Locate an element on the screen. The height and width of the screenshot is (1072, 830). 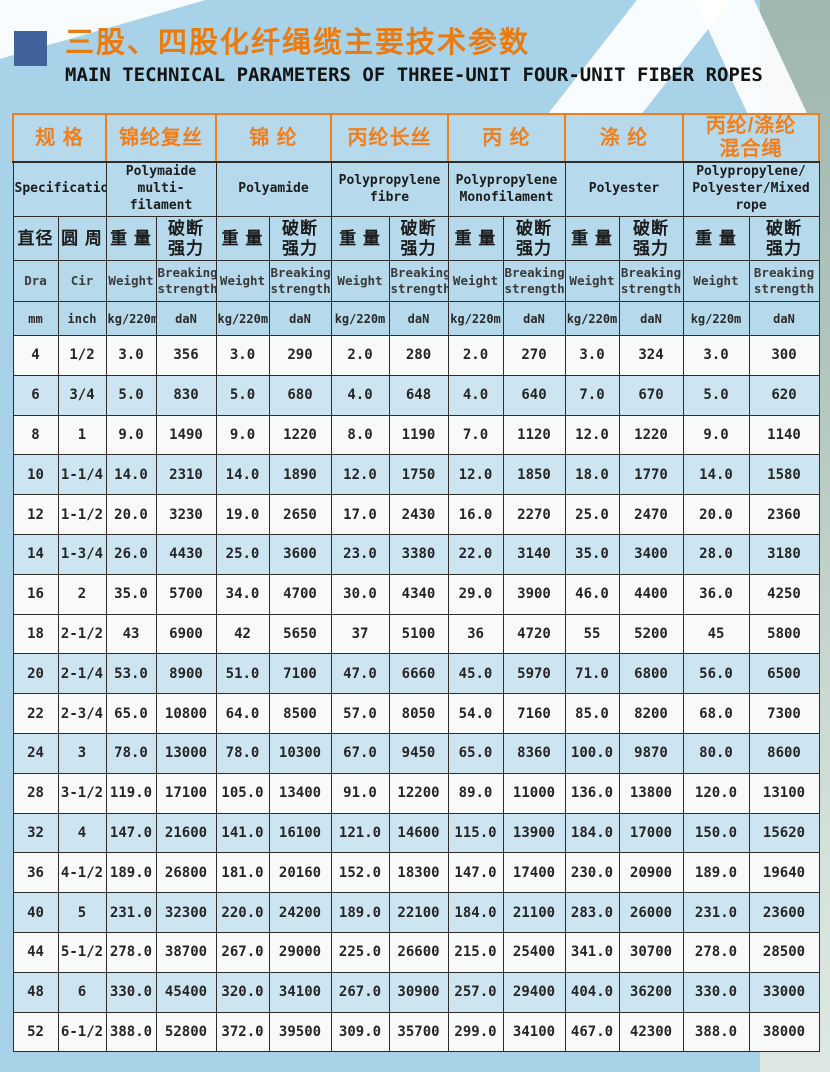
data-cell: 184.0 is located at coordinates (592, 833).